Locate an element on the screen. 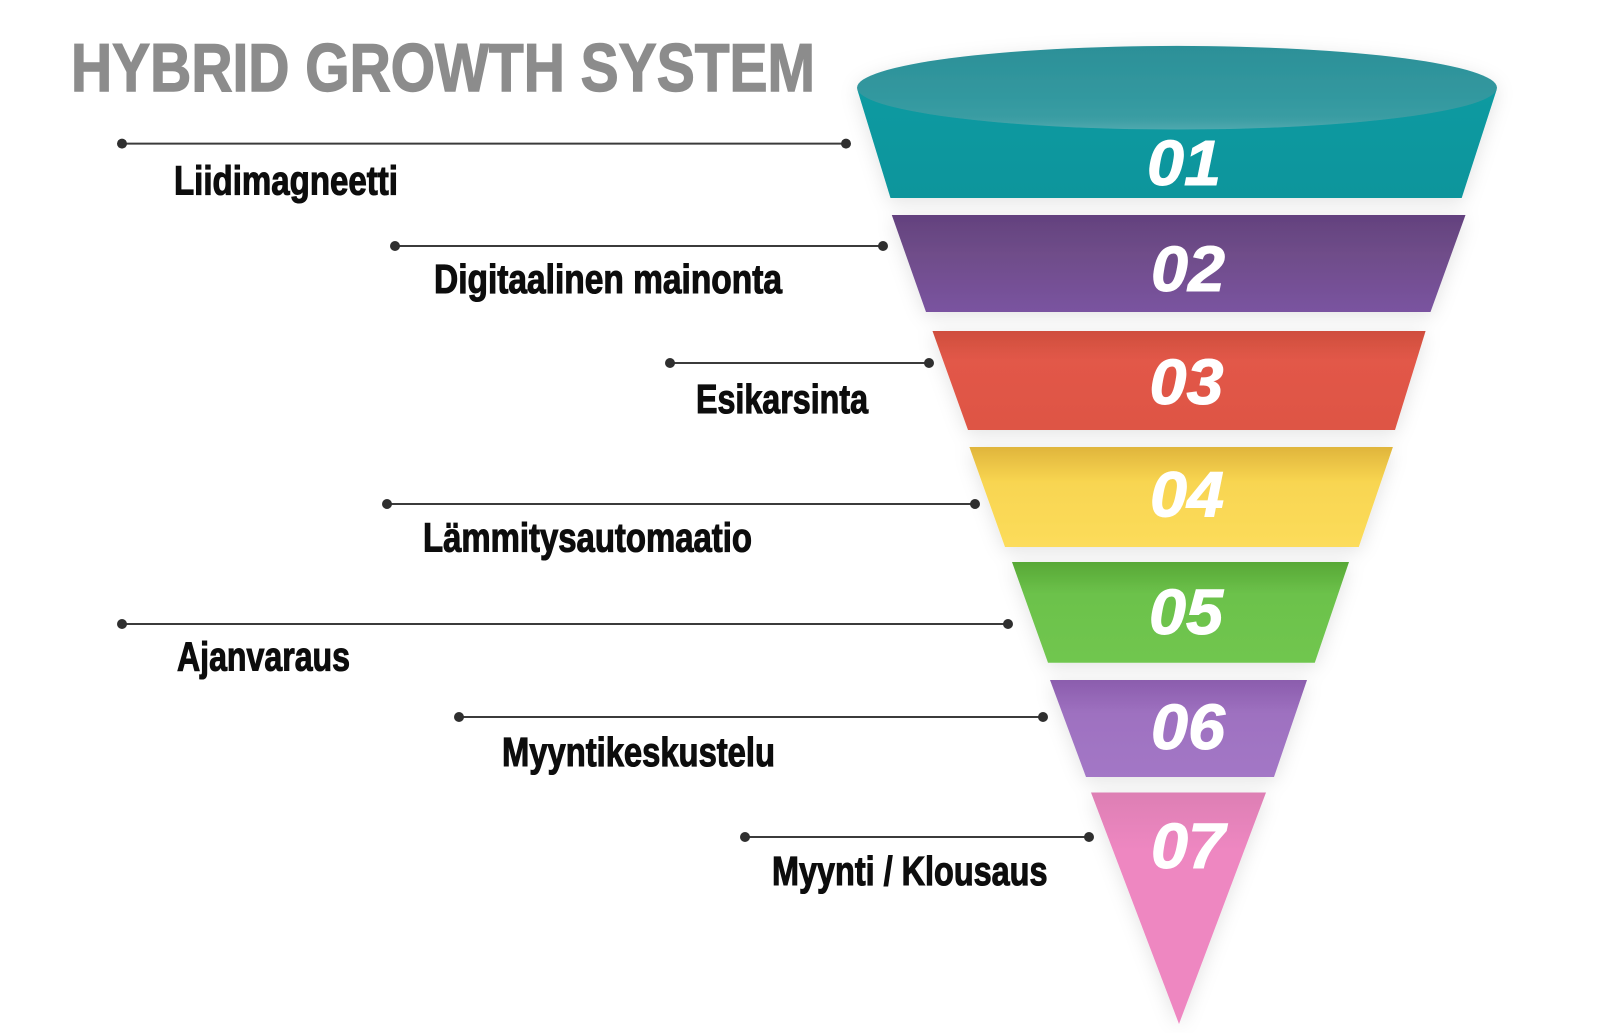 This screenshot has width=1600, height=1033. svg-text: 02 is located at coordinates (1188, 269).